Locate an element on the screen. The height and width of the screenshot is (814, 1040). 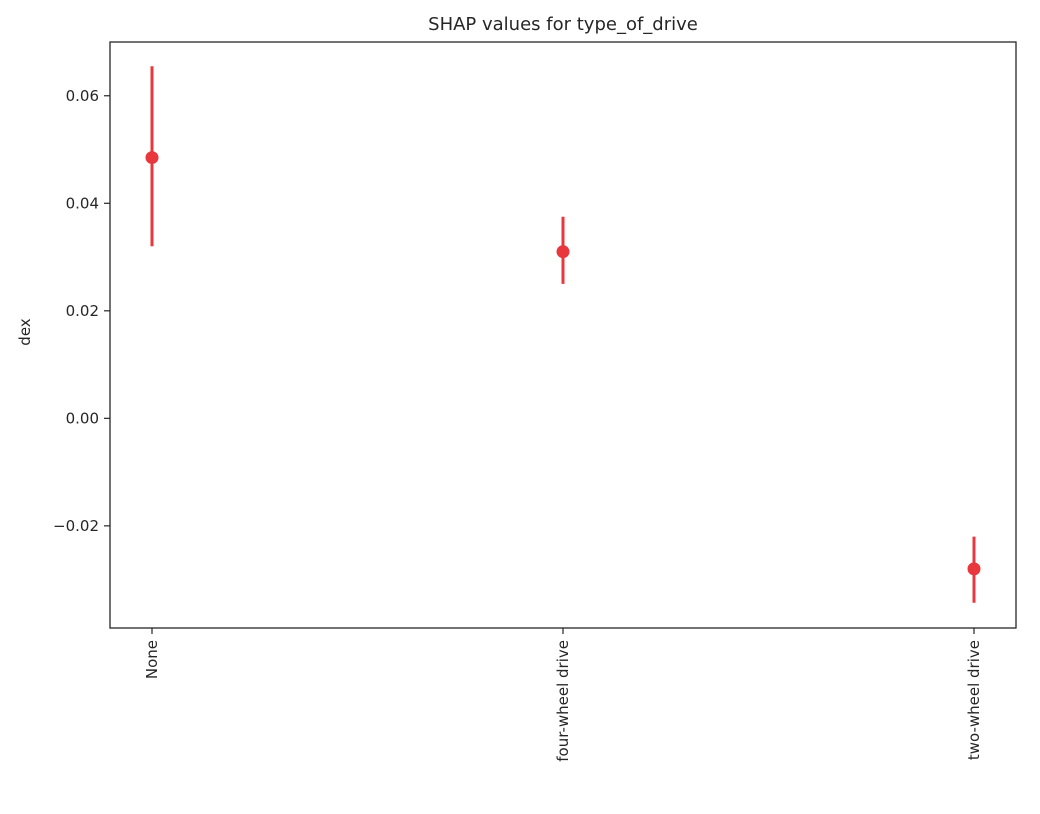
y-axis-ticks: −0.02 0.00 0.02 0.04 0.06 is located at coordinates (81, 311).